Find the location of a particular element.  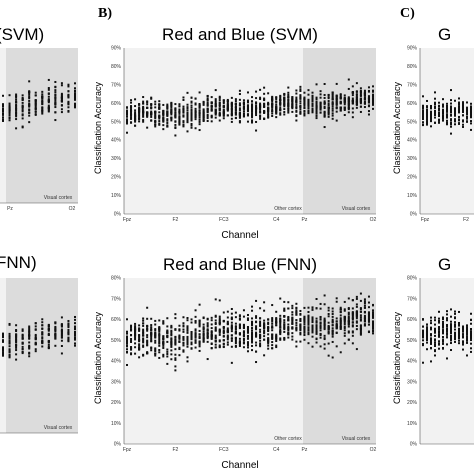

y-axis-label: Classification Accuracy is located at coordinates (397, 357).